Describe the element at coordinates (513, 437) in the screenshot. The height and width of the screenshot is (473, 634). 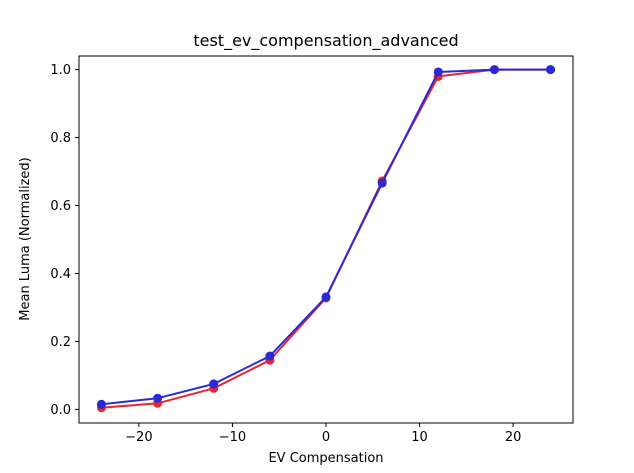
I see `x-tick-label: 20` at that location.